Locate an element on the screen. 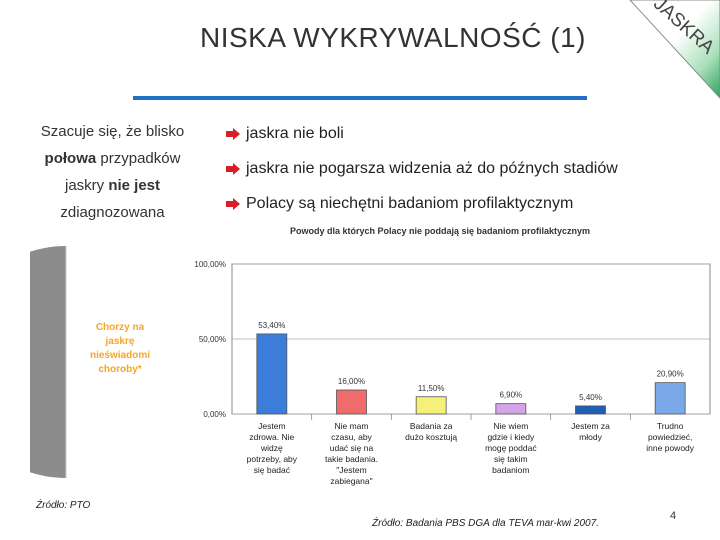 This screenshot has width=720, height=540. bar-value-label: 20,90% is located at coordinates (670, 374).